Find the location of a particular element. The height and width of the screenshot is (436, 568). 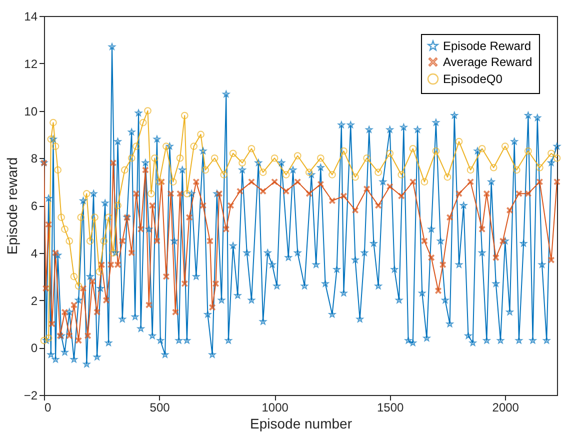

y-tick-label: 14 is located at coordinates (31, 17).